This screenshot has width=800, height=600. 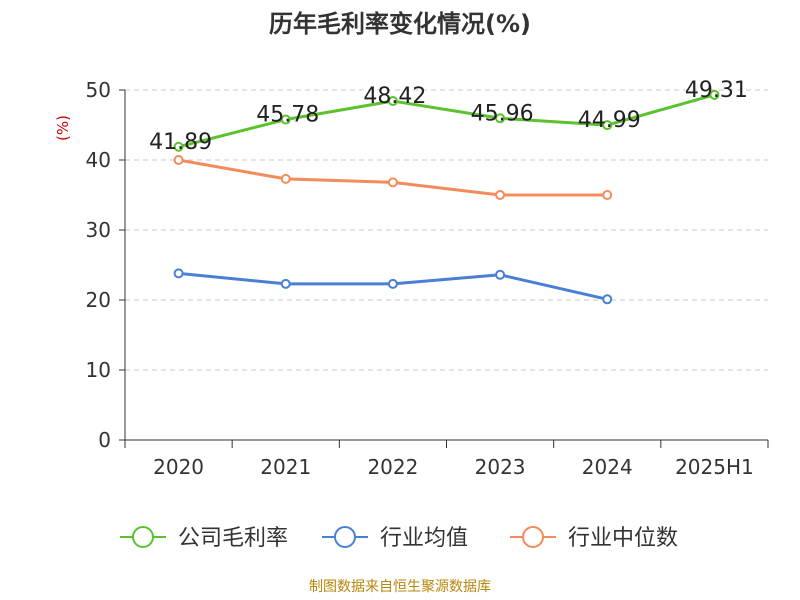 I want to click on data-label-0-0: 41.89, so click(x=180, y=142).